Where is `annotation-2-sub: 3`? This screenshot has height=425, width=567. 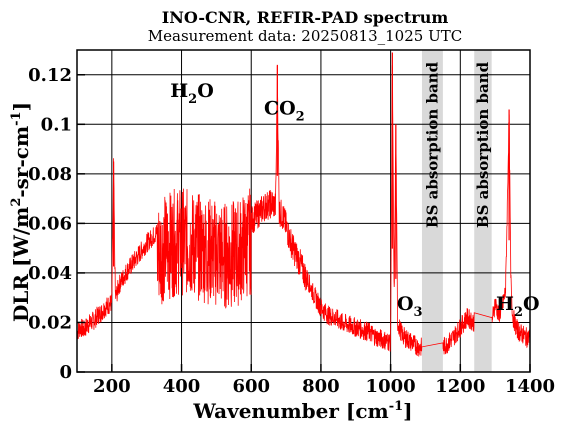
annotation-2-sub: 3 is located at coordinates (418, 312).